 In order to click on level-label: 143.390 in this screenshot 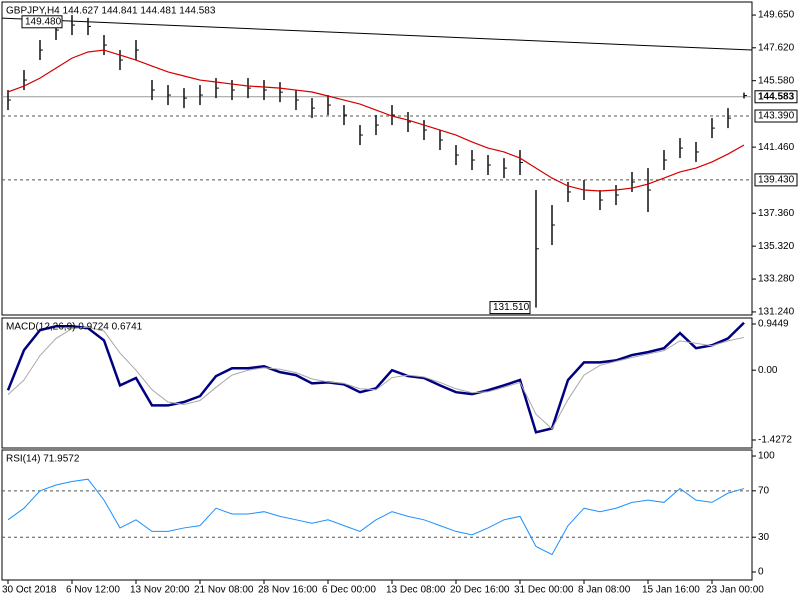, I will do `click(776, 116)`.